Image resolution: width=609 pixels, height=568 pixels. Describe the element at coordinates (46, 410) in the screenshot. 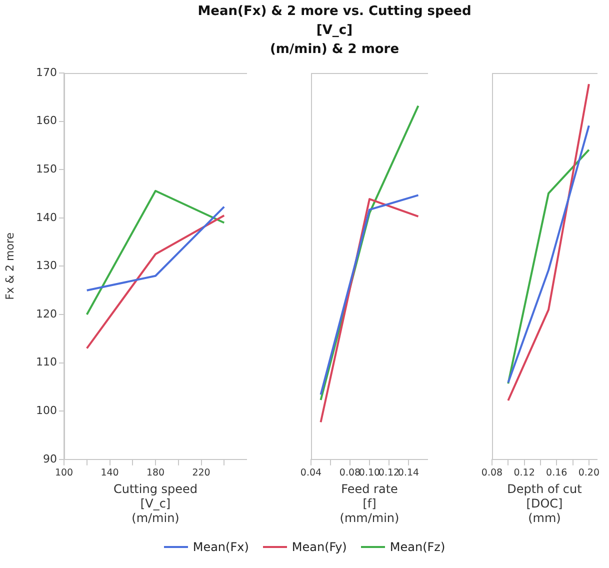

I see `y-tick-label: 100` at that location.